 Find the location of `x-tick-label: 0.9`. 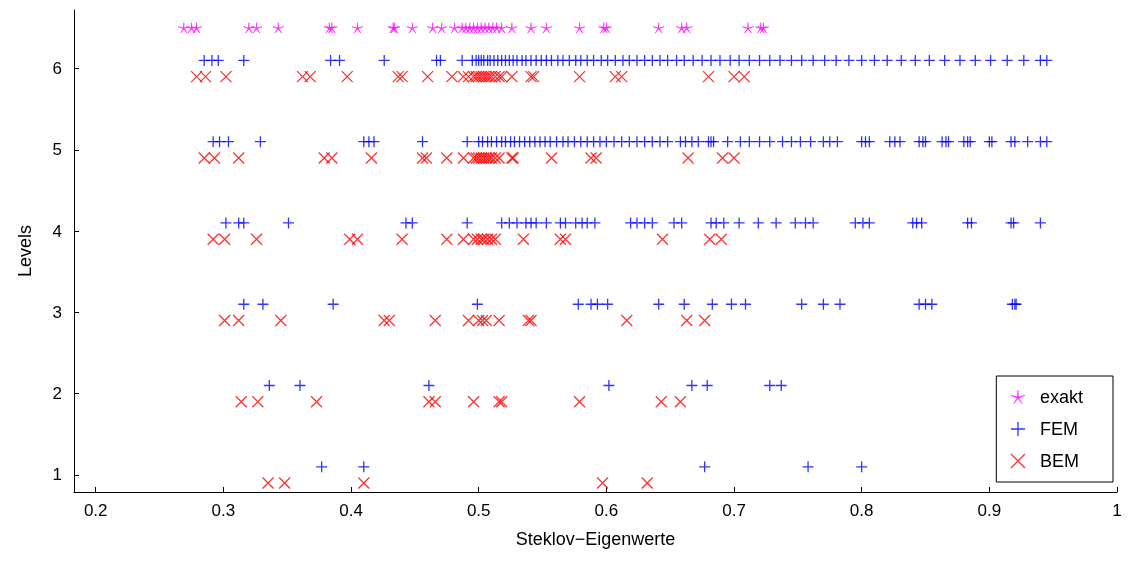

x-tick-label: 0.9 is located at coordinates (989, 510).